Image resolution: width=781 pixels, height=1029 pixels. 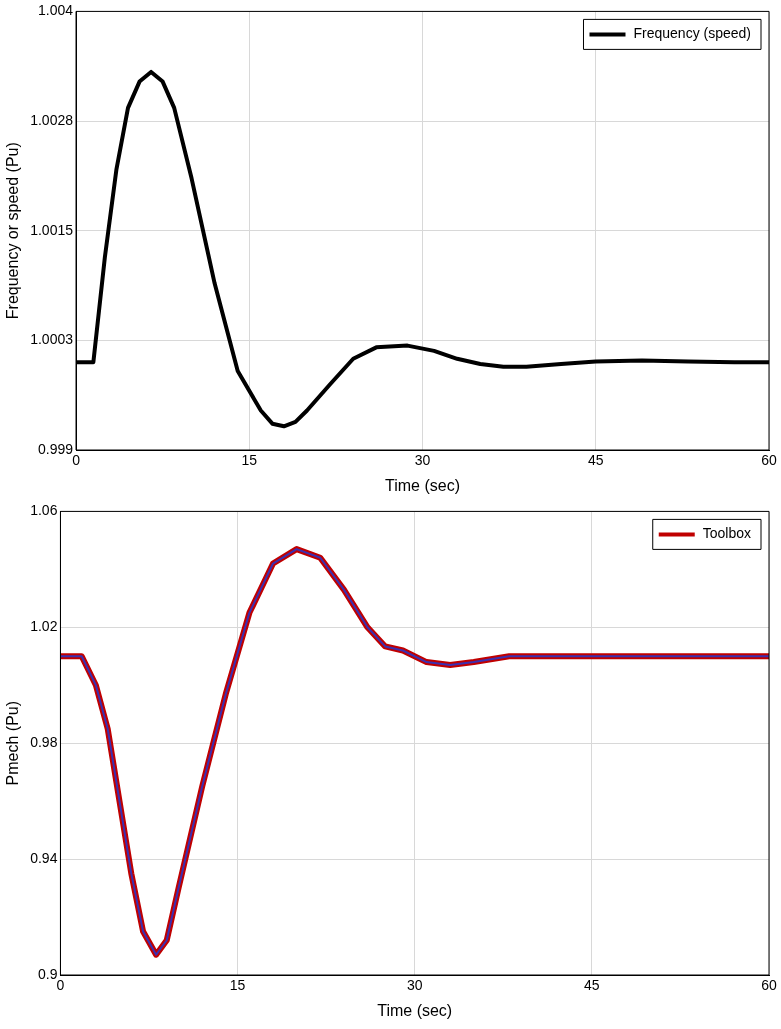 I want to click on y-axis-title: Pmech (Pu), so click(x=13, y=743).